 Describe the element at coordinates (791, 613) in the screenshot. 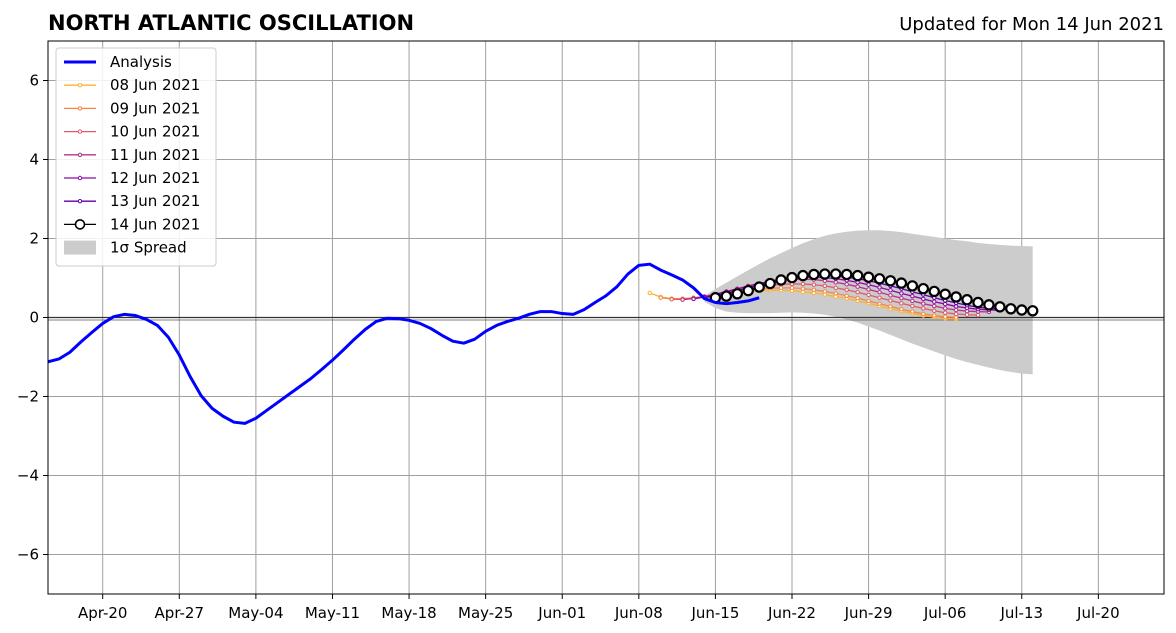

I see `x-tick-label: Jun-22` at that location.